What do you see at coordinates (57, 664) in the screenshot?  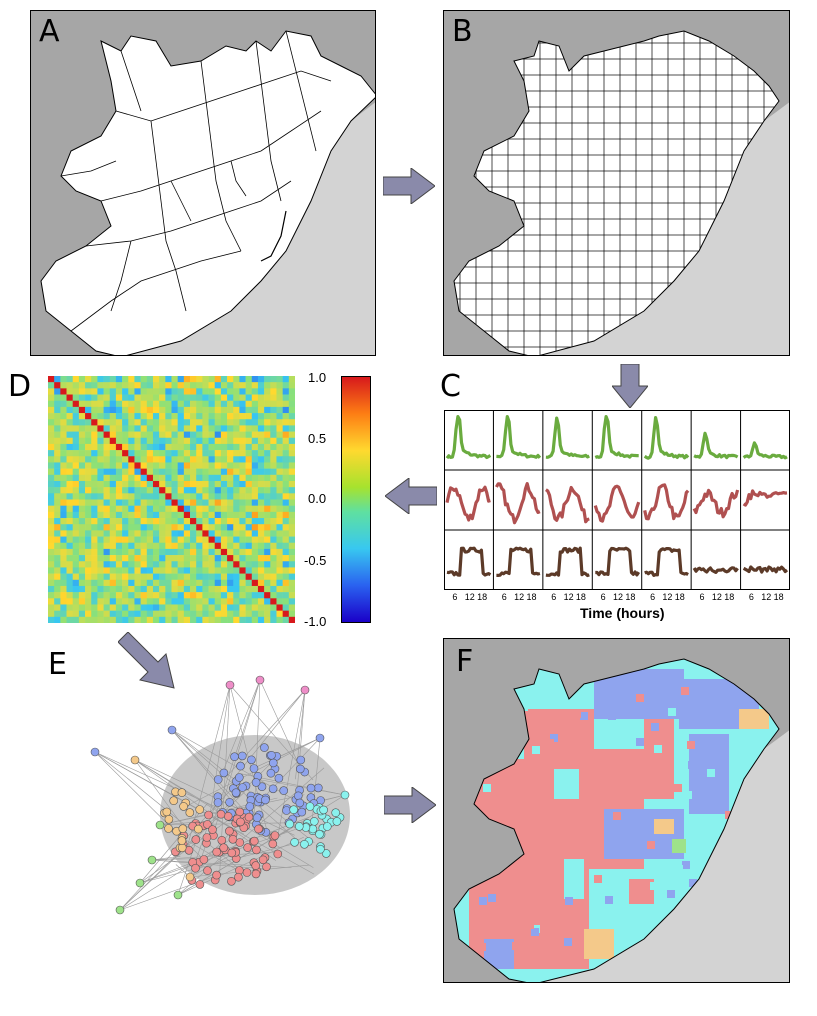 I see `panel-e-label: E` at bounding box center [57, 664].